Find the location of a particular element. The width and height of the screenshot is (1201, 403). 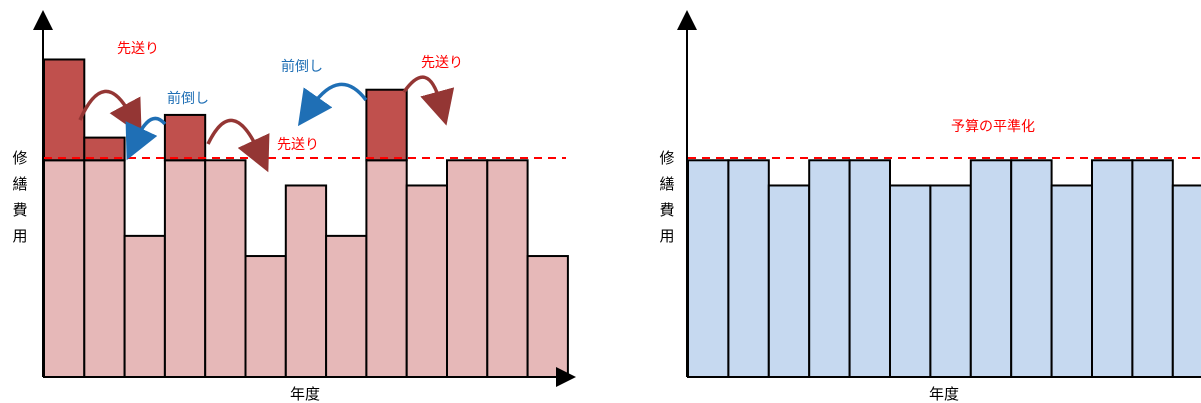

right-xlabel: 年度 is located at coordinates (944, 394).